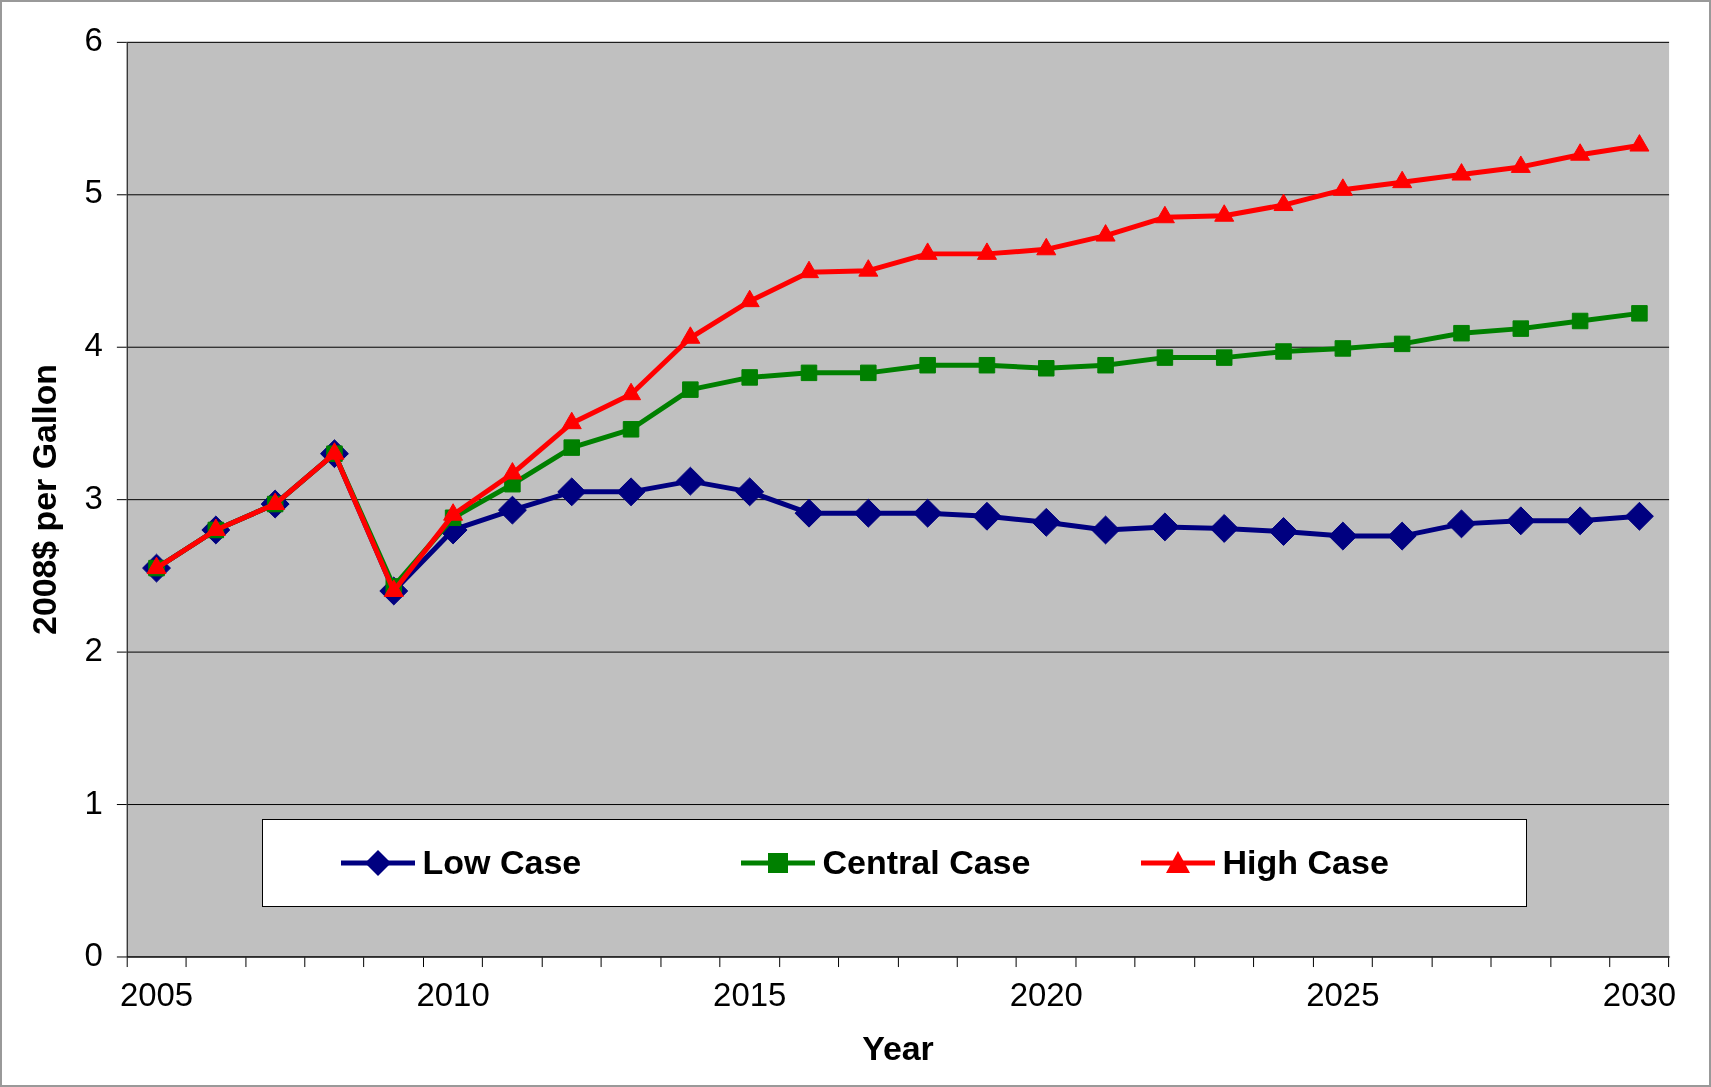 The image size is (1711, 1087). What do you see at coordinates (1305, 863) in the screenshot?
I see `legend-label: High Case` at bounding box center [1305, 863].